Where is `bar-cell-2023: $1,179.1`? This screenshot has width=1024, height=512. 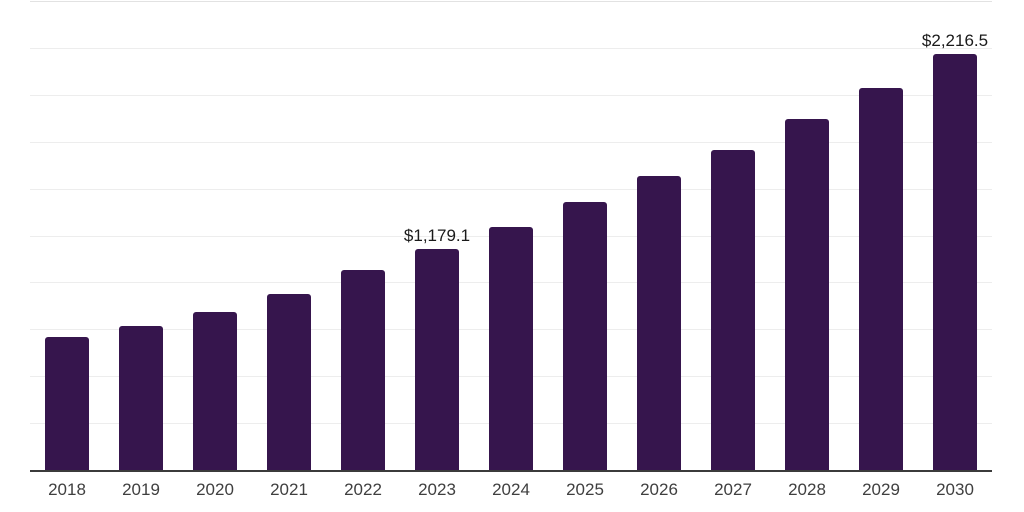 bar-cell-2023: $1,179.1 is located at coordinates (437, 235).